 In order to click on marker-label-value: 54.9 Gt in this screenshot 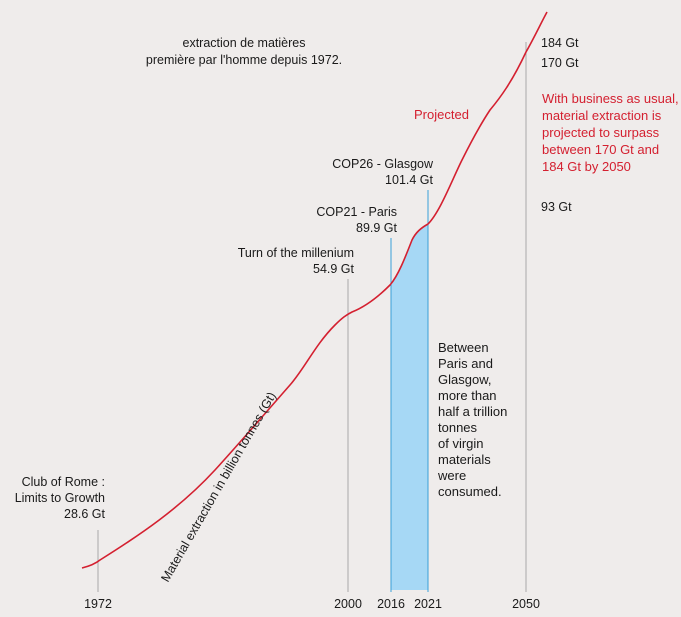, I will do `click(334, 269)`.